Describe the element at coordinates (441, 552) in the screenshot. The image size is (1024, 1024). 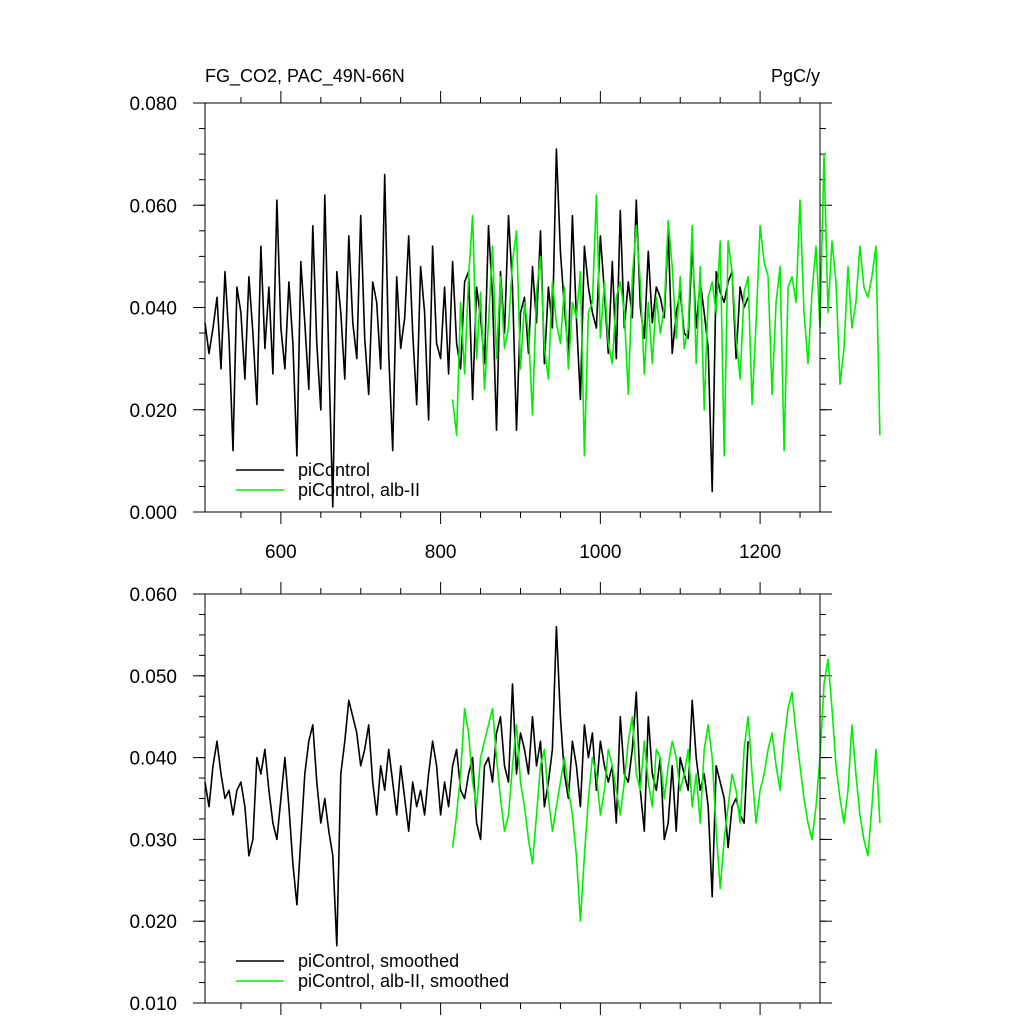
I see `x-tick-label: 800` at that location.